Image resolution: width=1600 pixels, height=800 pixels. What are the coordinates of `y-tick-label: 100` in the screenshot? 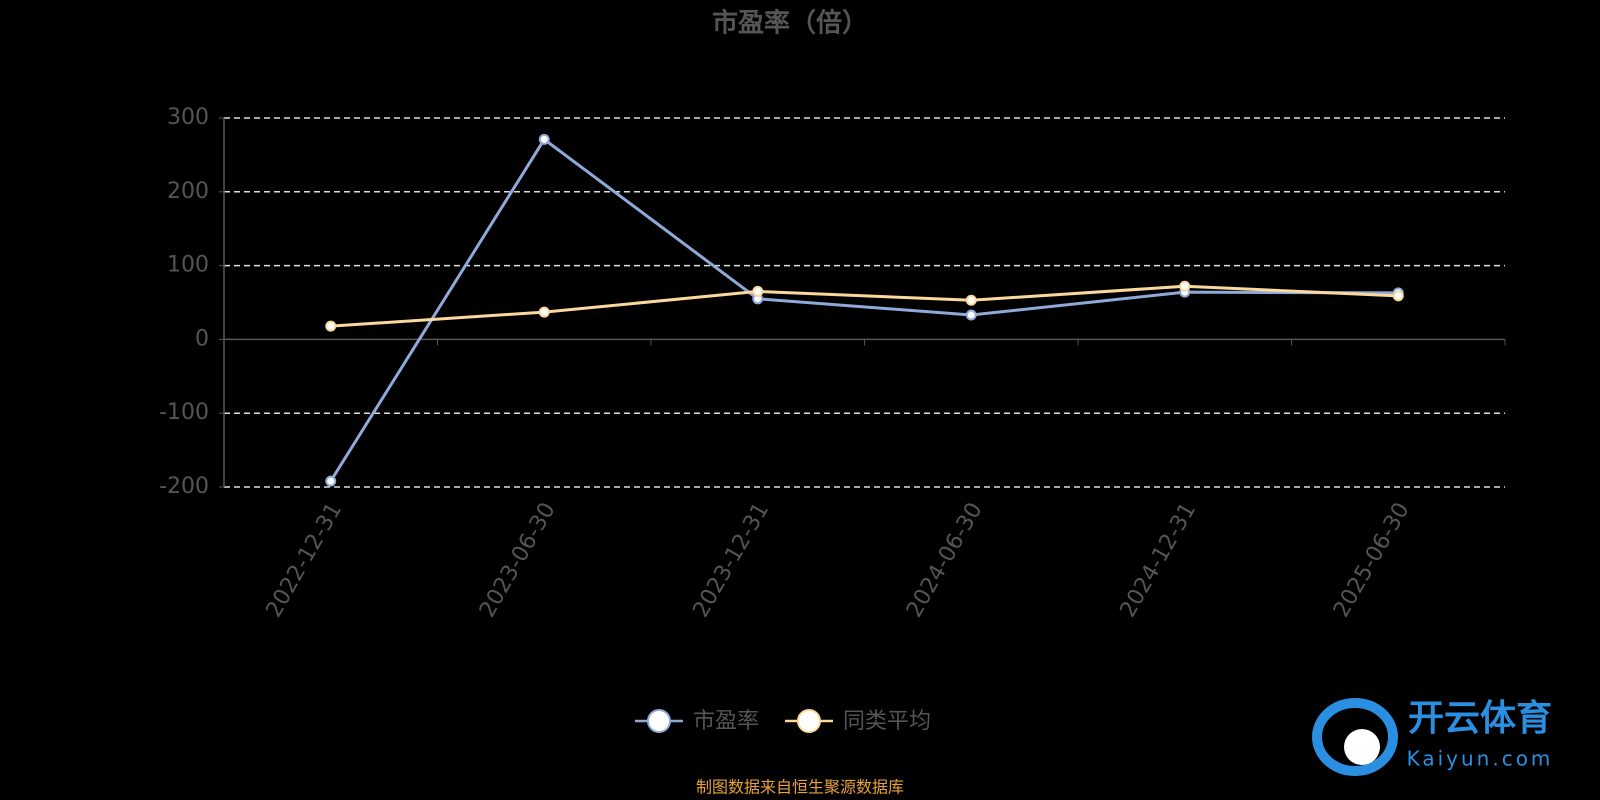 It's located at (188, 265).